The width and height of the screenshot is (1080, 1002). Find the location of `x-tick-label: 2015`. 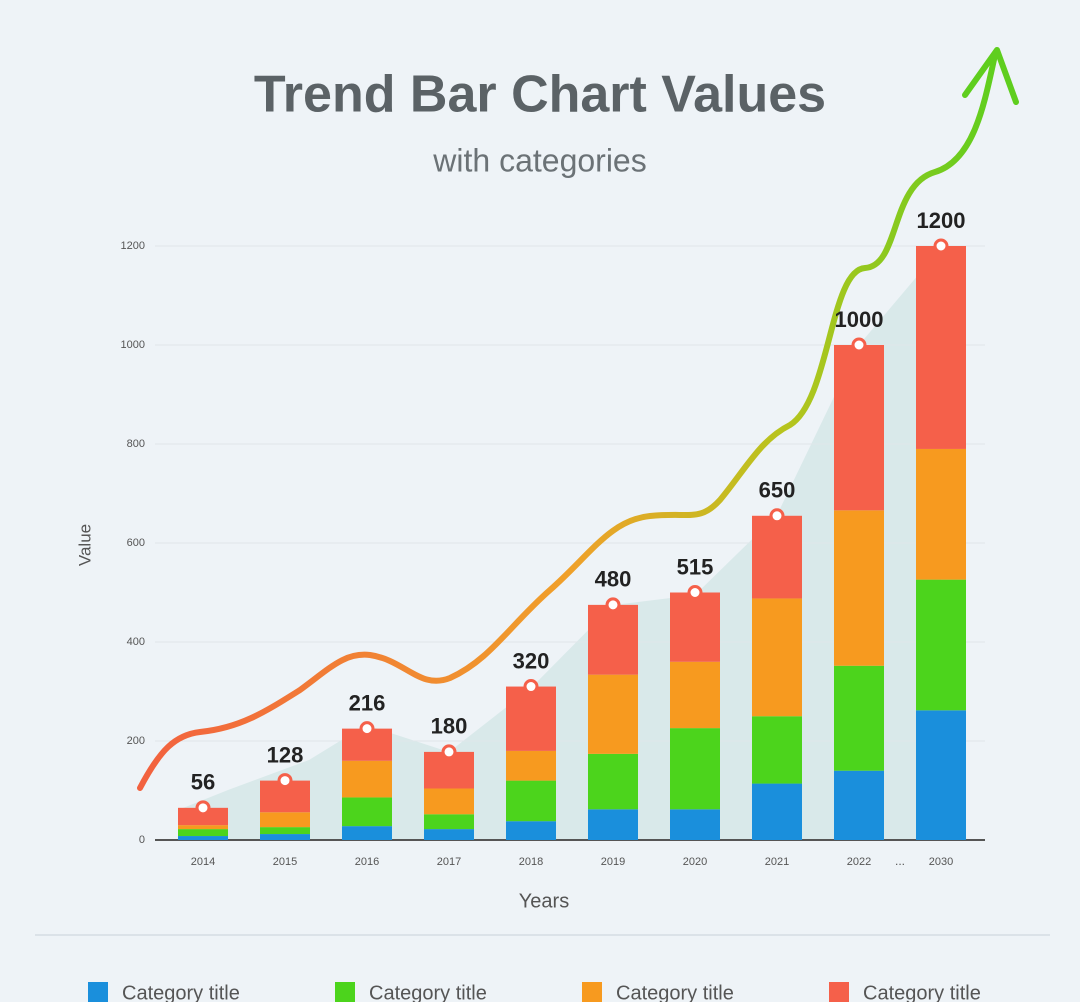

x-tick-label: 2015 is located at coordinates (285, 862).